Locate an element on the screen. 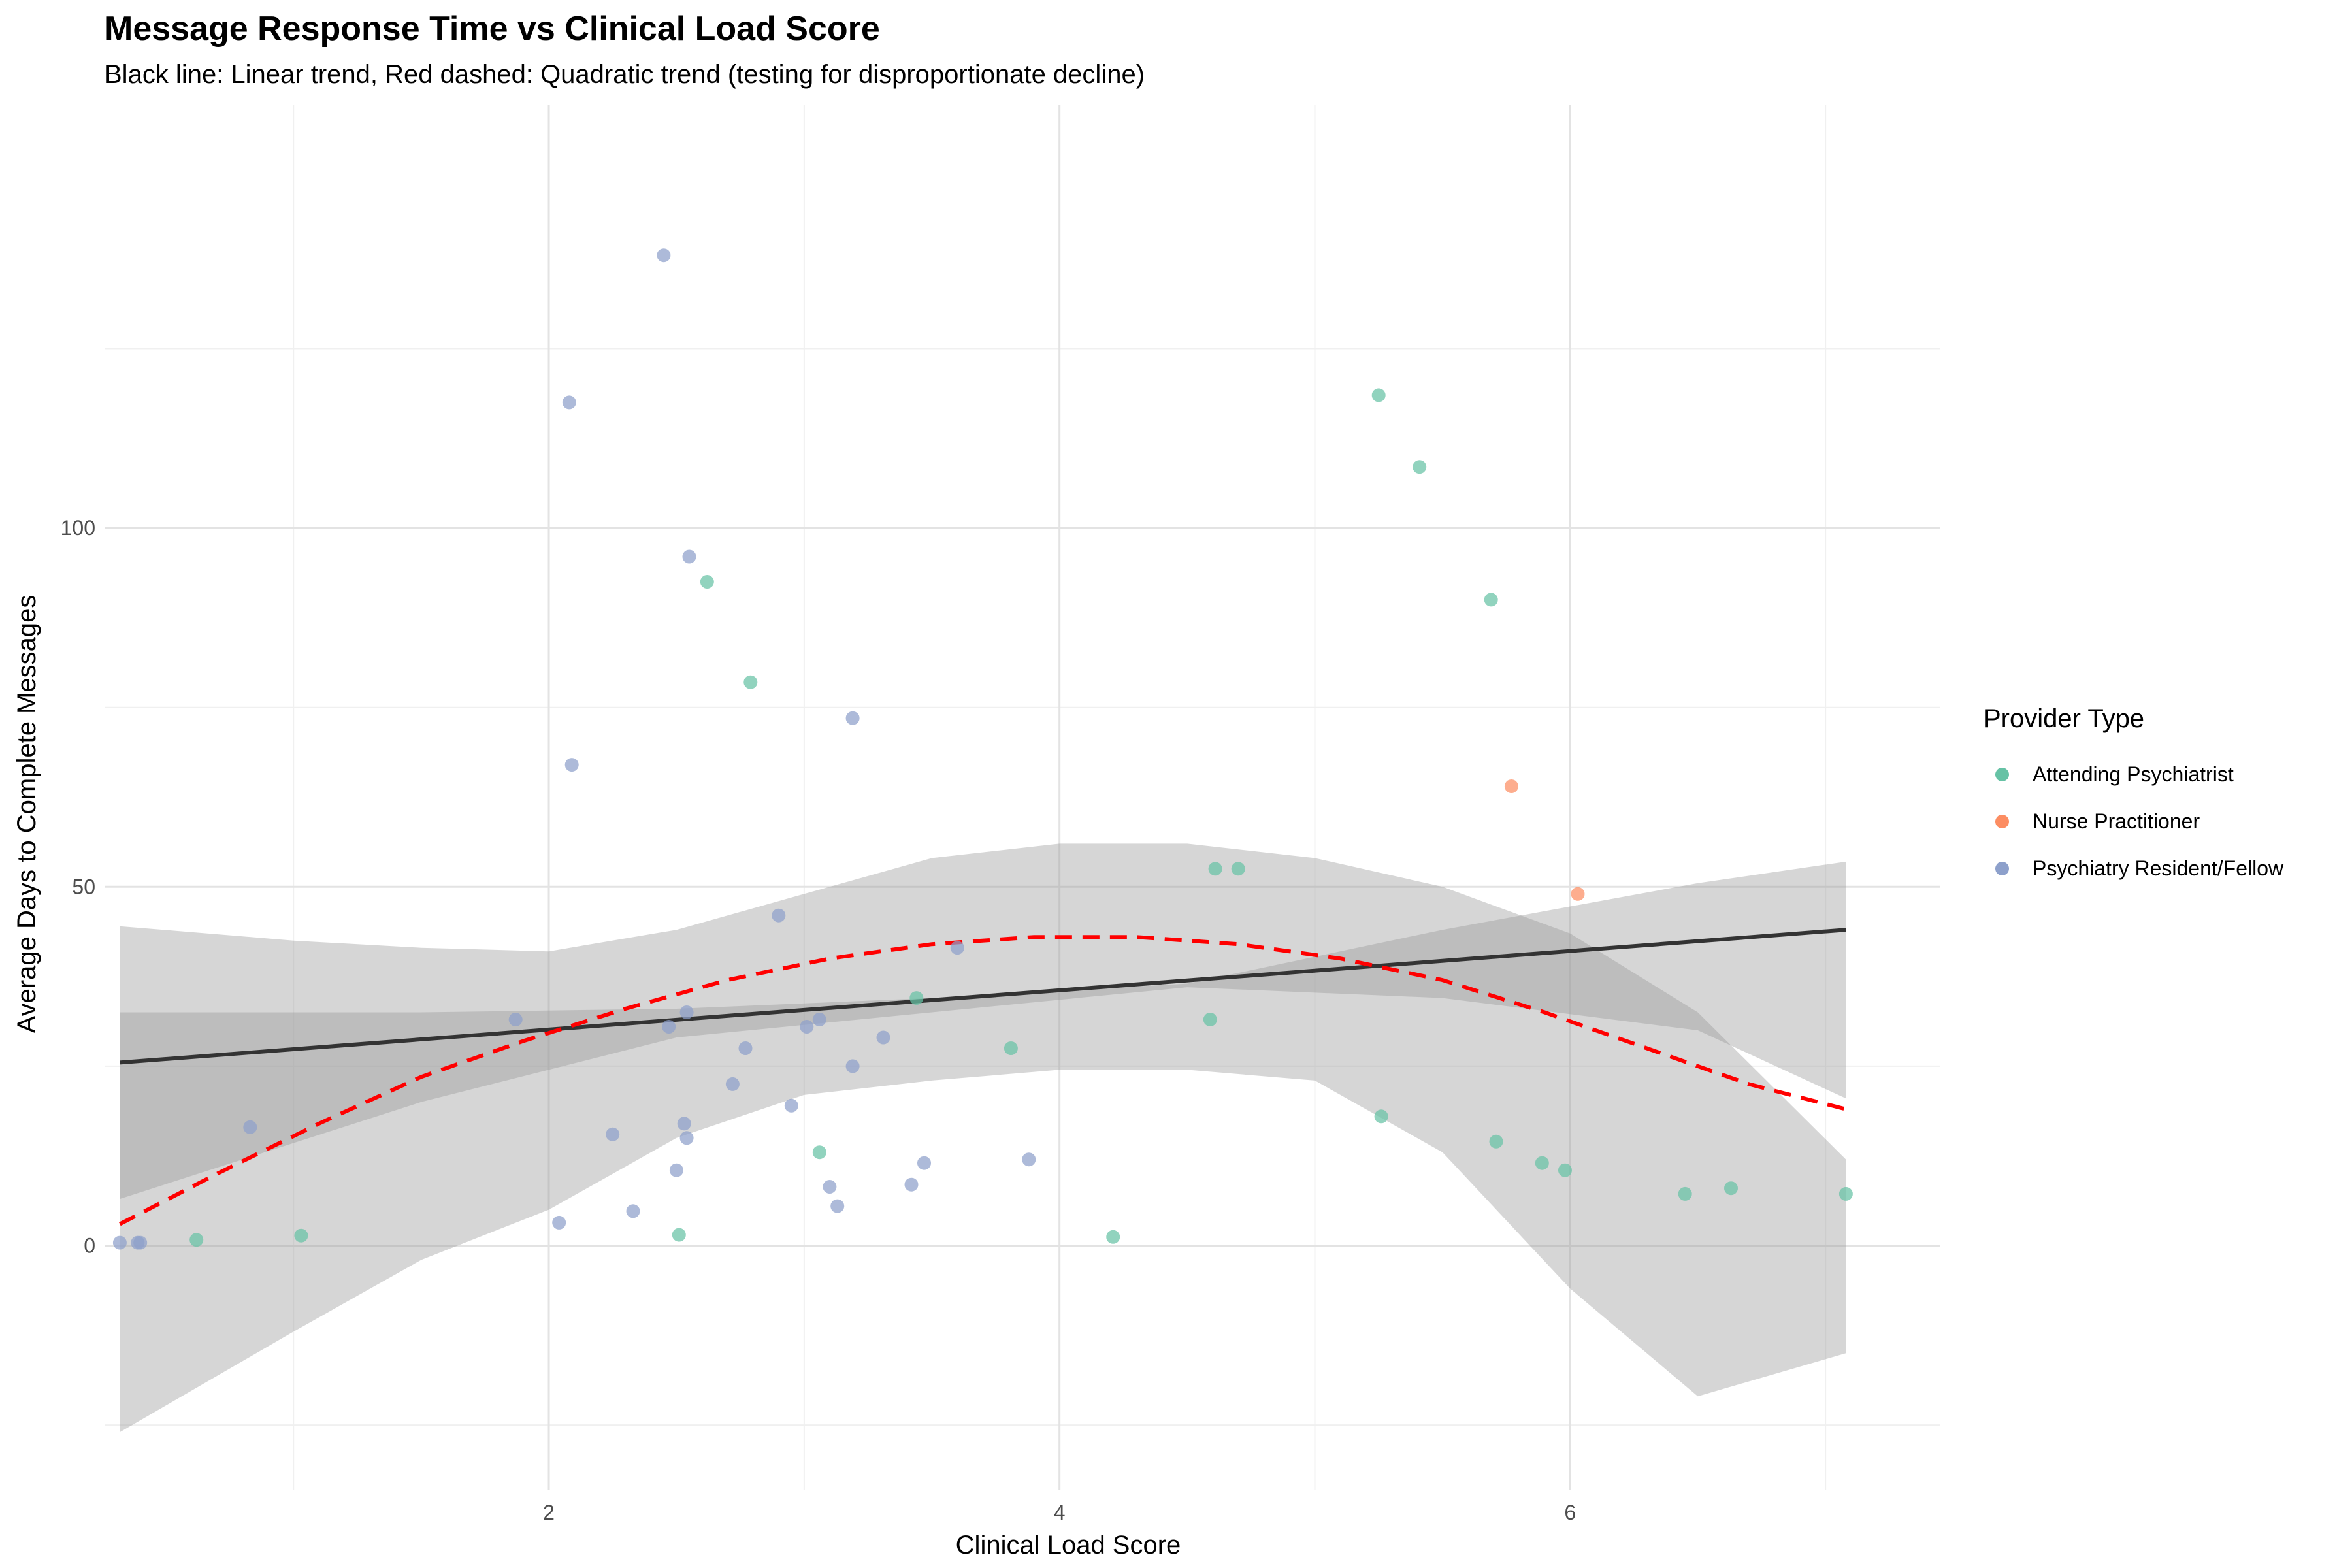 The width and height of the screenshot is (2352, 1568). x-axis-title: Clinical Load Score is located at coordinates (1068, 1545).